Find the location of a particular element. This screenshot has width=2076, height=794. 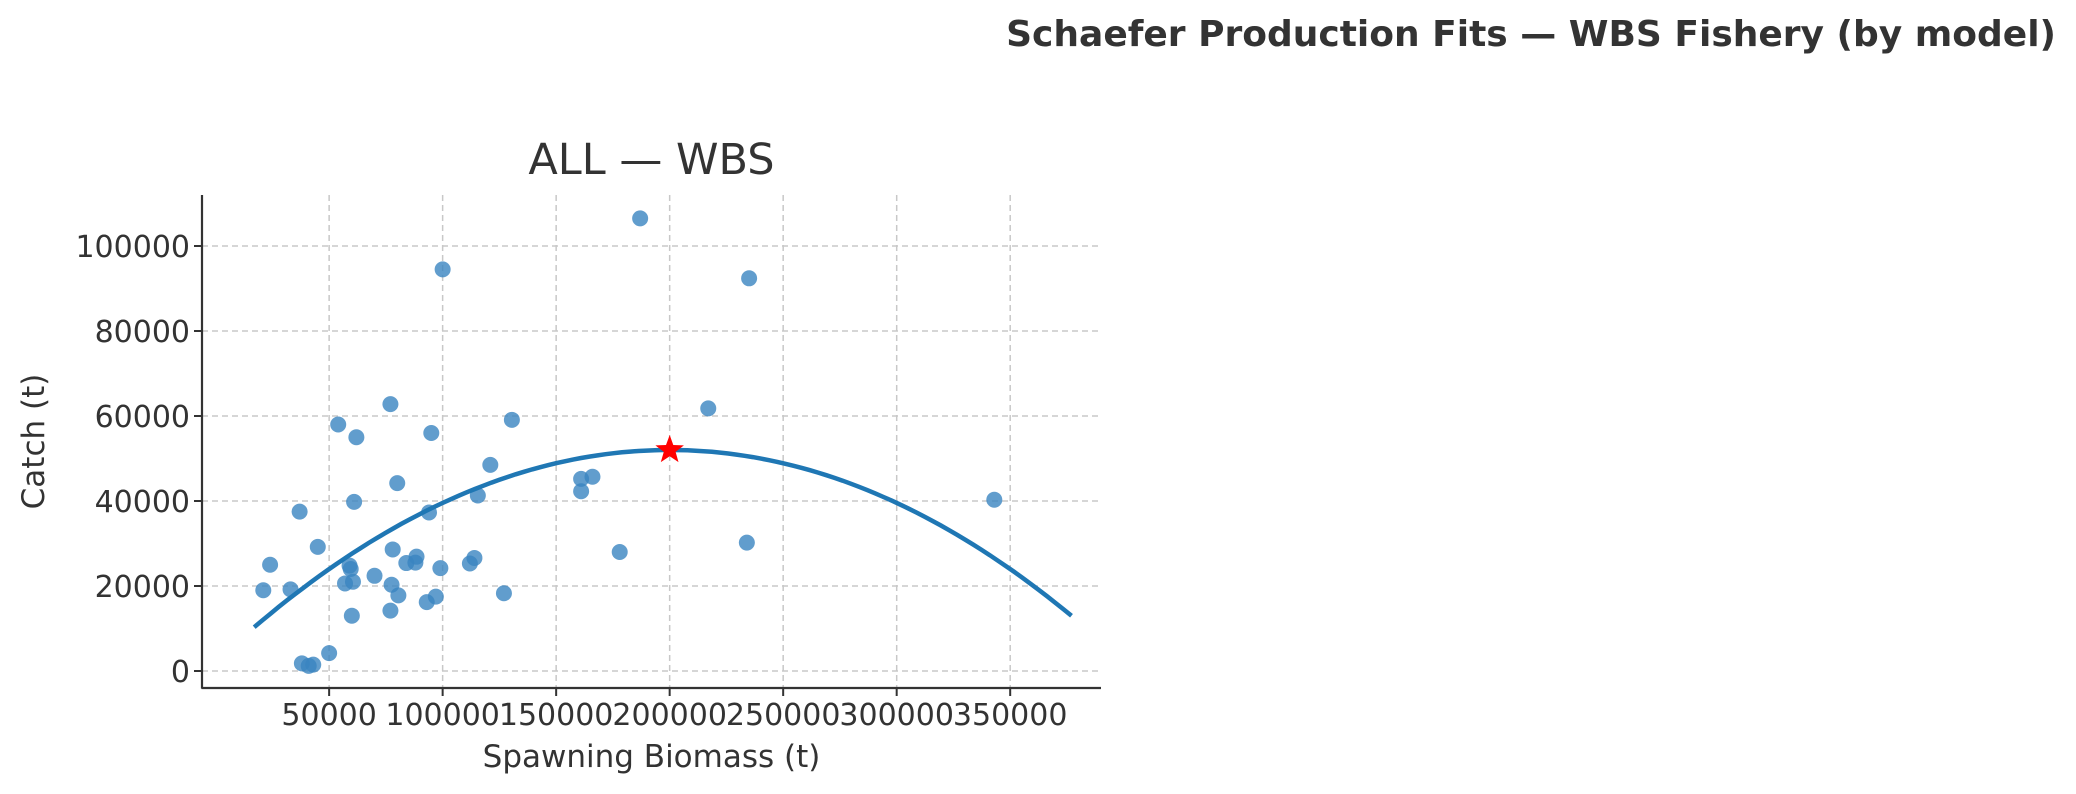

x-tick-label: 200000 is located at coordinates (669, 715).